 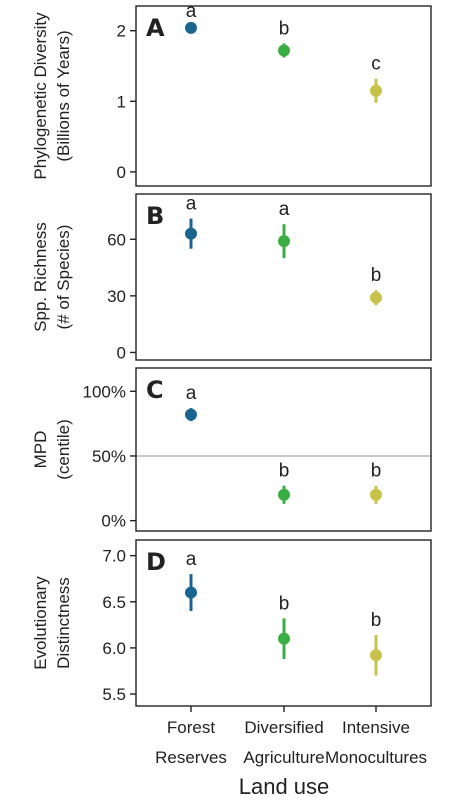 I want to click on y-axis-label: (Billions of Years), so click(x=63, y=95).